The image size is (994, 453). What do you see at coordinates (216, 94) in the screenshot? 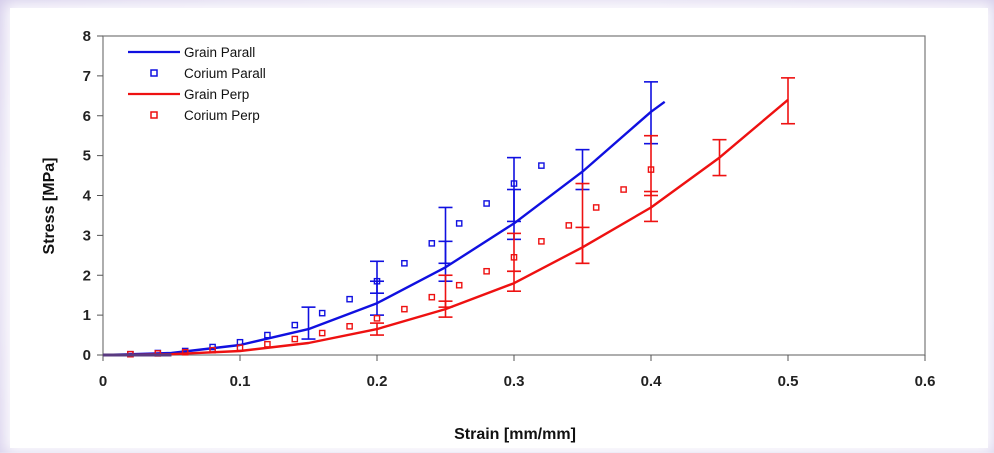
I see `legend-label: Grain Perp` at bounding box center [216, 94].